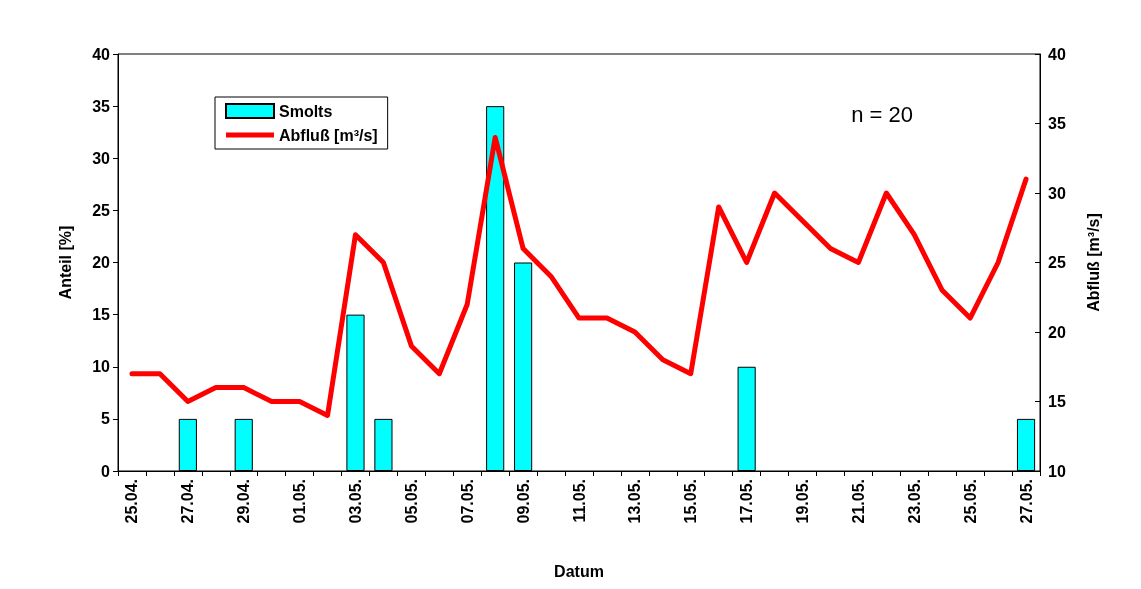 The height and width of the screenshot is (589, 1141). What do you see at coordinates (1057, 193) in the screenshot?
I see `y2-tick-label: 30` at bounding box center [1057, 193].